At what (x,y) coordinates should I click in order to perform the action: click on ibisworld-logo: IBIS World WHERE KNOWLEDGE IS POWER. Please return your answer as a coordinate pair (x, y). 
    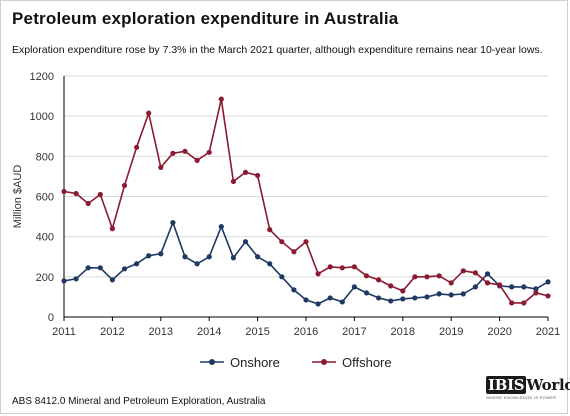
    Looking at the image, I should click on (528, 391).